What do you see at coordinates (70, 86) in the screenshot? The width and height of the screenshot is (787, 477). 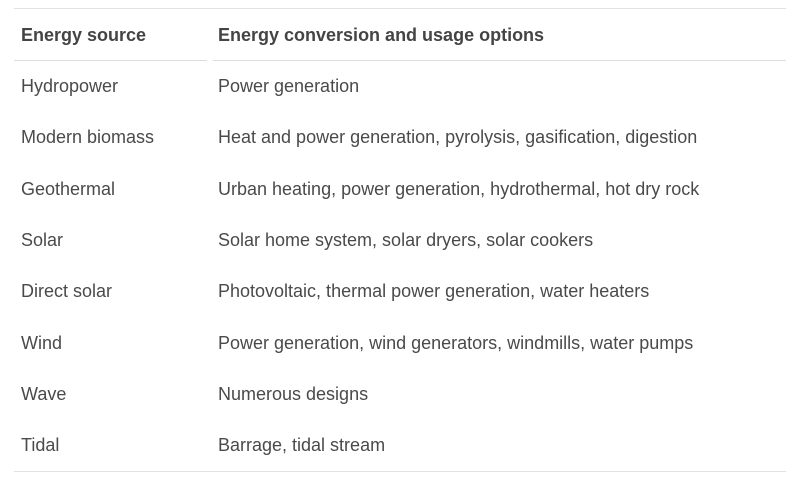 I see `energy-source-cell: Hydropower` at bounding box center [70, 86].